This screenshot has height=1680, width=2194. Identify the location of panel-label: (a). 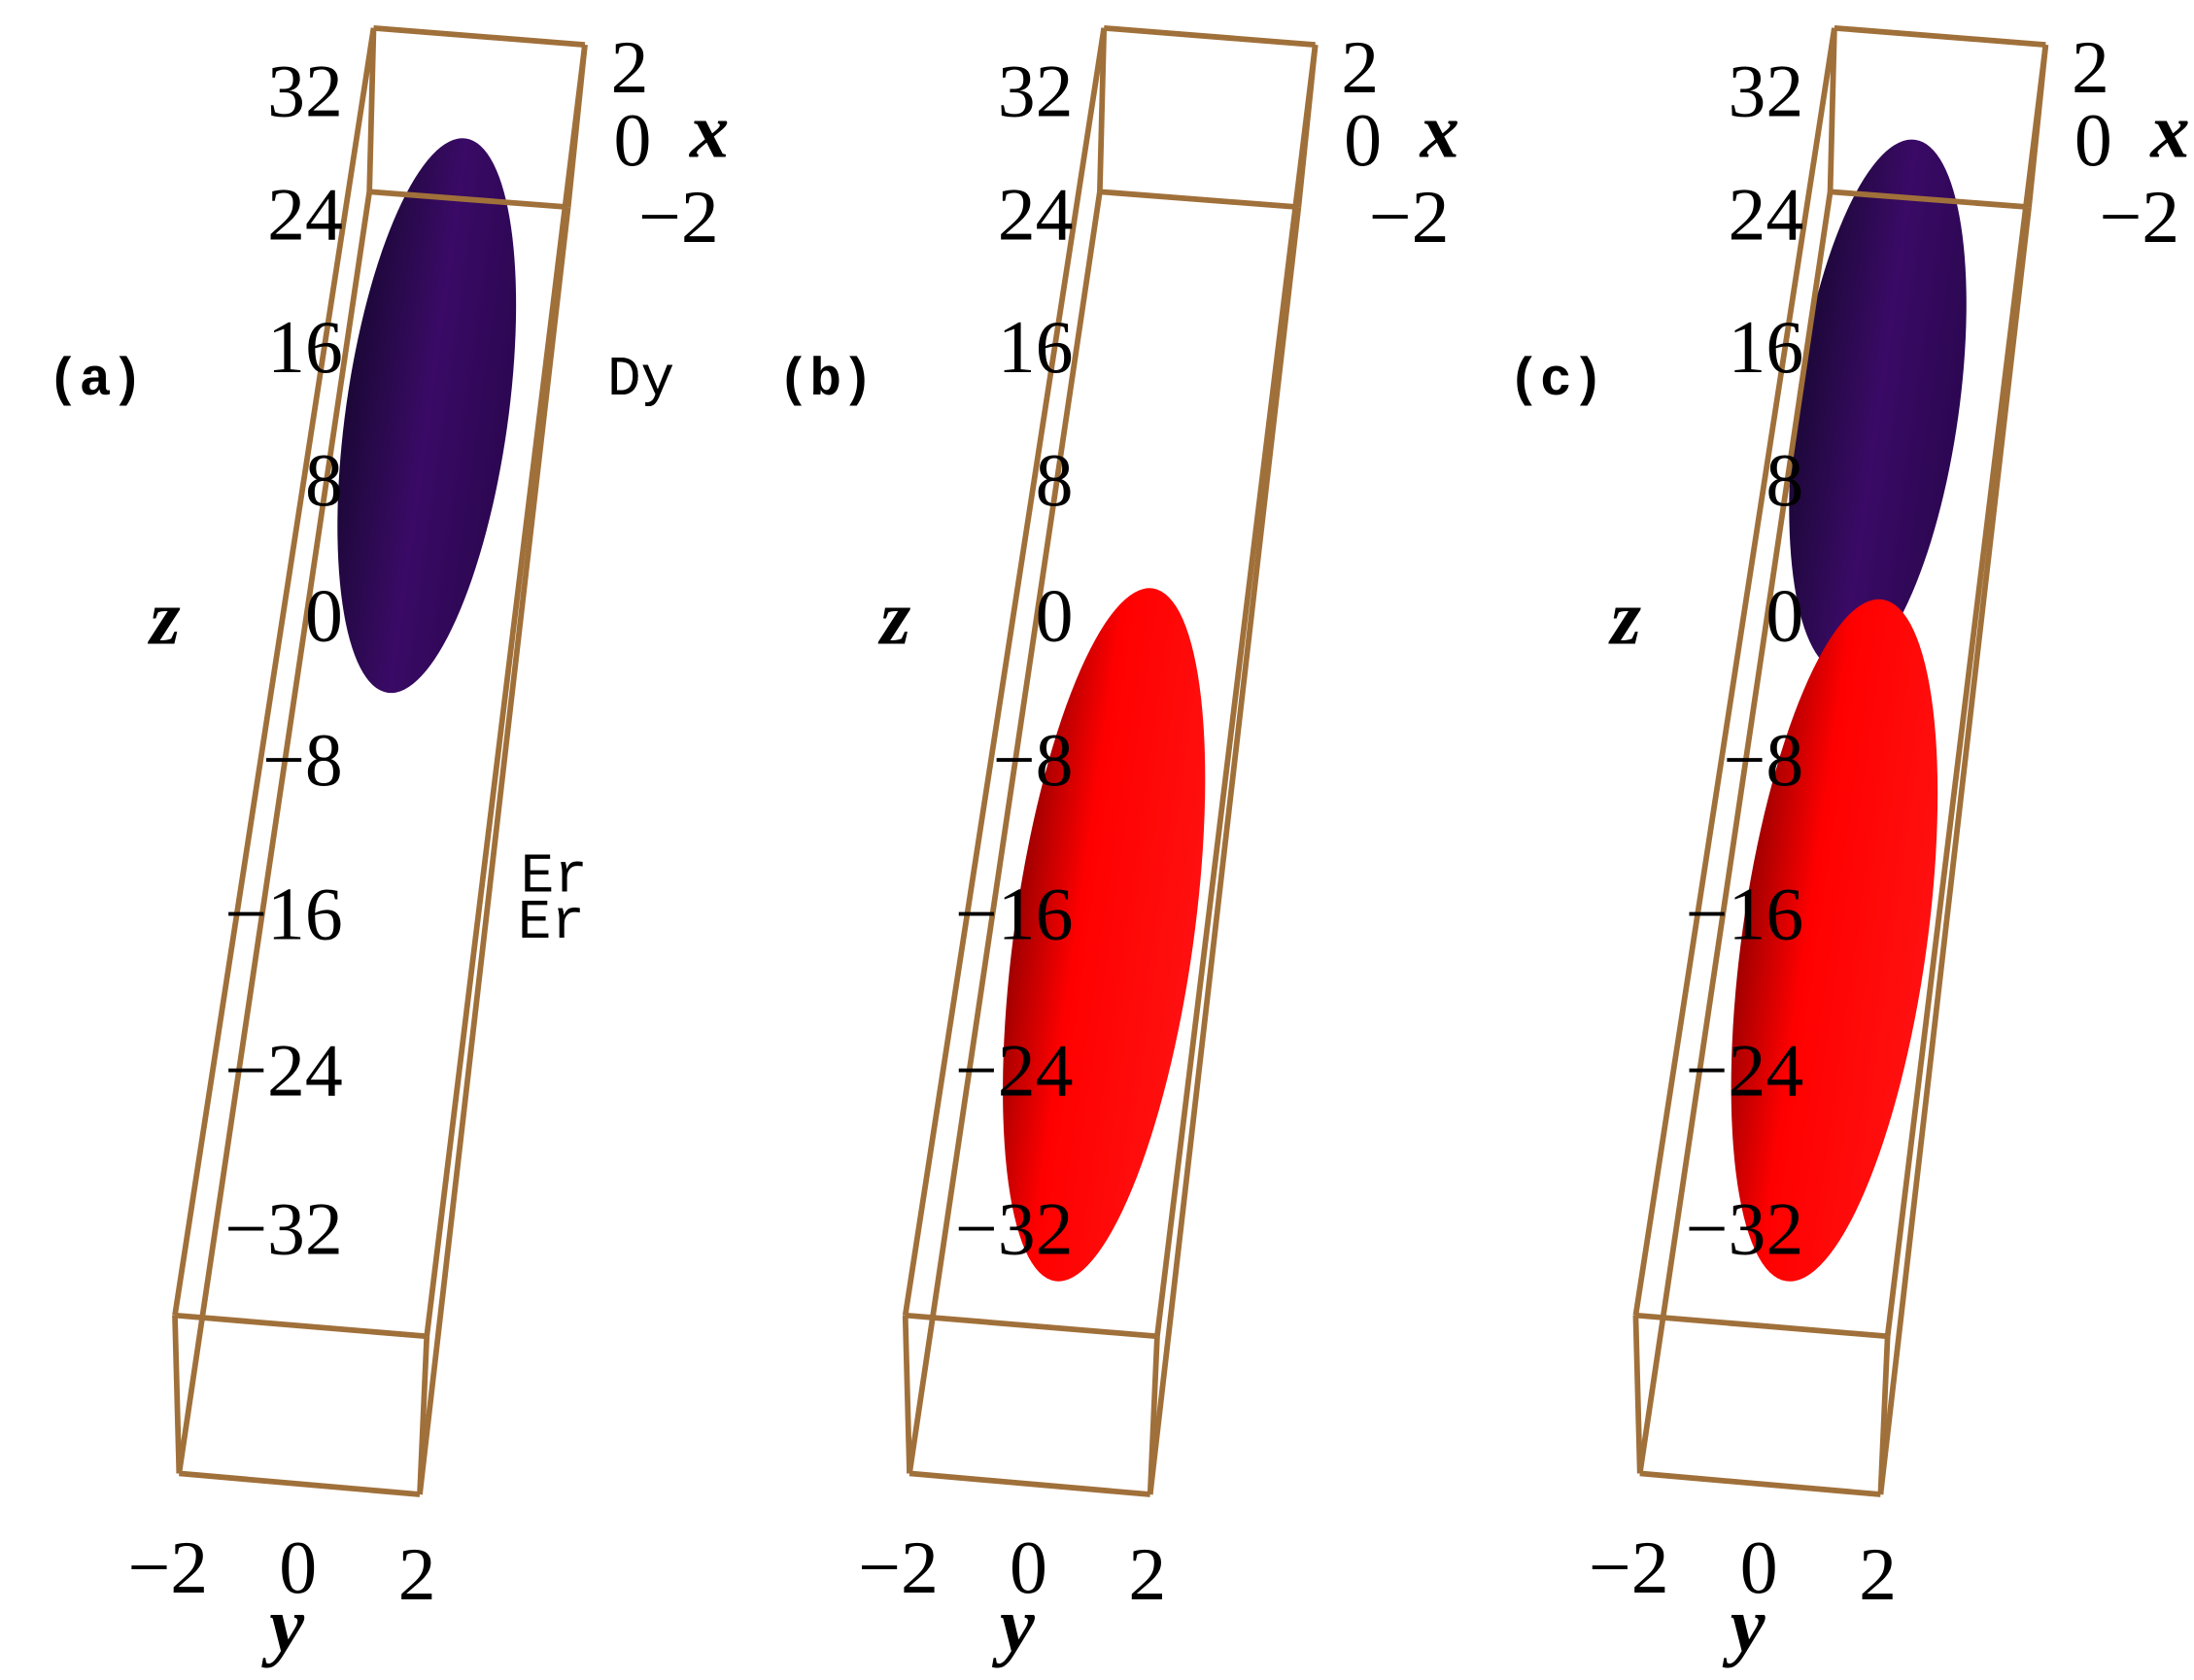
(96, 381).